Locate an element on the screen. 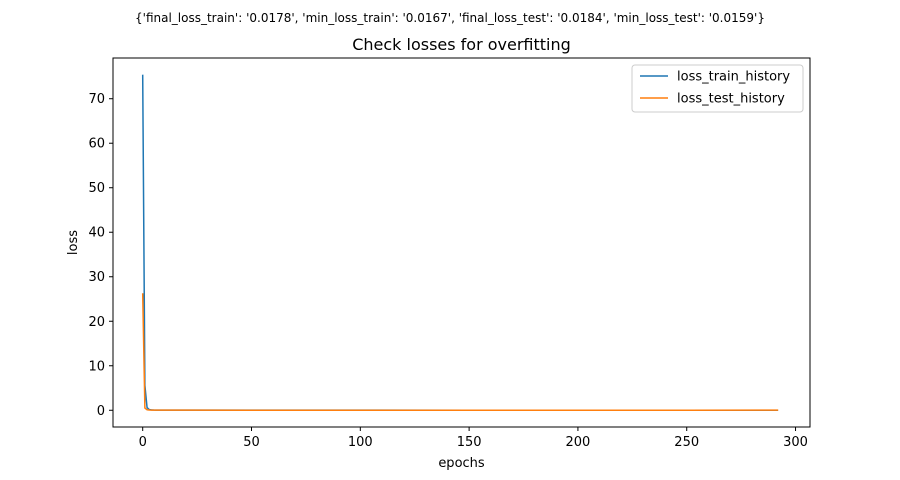  y-axis: 0 10 20 30 40 50 60 70 is located at coordinates (100, 255).